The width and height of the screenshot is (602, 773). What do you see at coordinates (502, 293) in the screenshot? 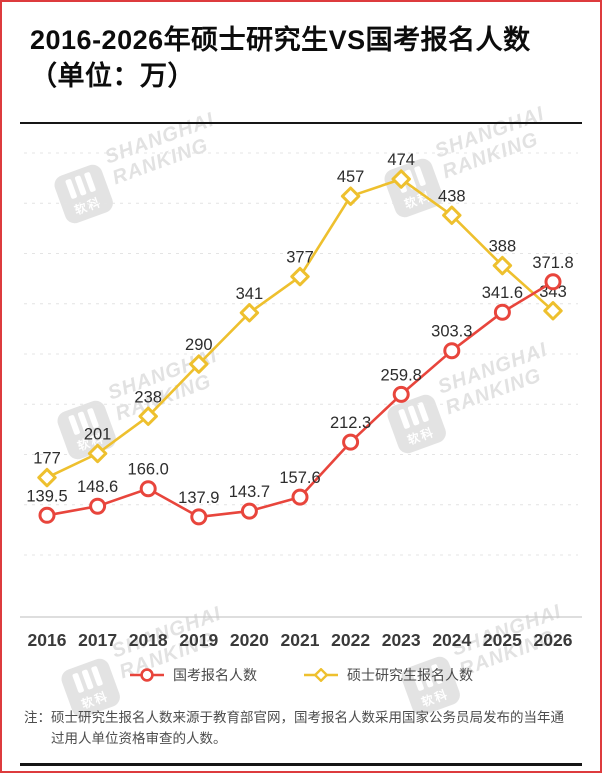
I see `data-point-label: 341.6` at bounding box center [502, 293].